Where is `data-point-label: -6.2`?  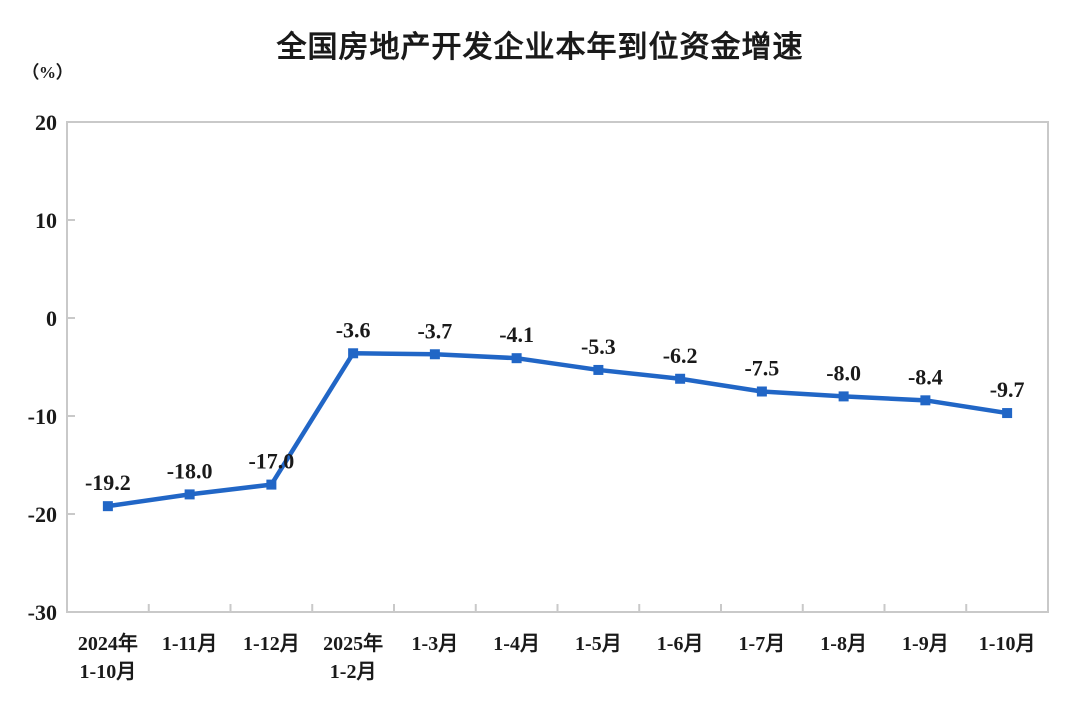
data-point-label: -6.2 is located at coordinates (680, 355).